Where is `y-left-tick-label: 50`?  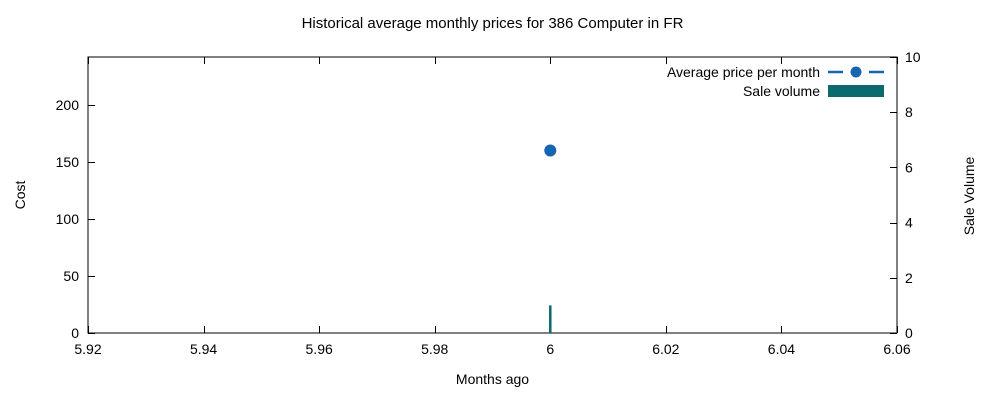 y-left-tick-label: 50 is located at coordinates (71, 276).